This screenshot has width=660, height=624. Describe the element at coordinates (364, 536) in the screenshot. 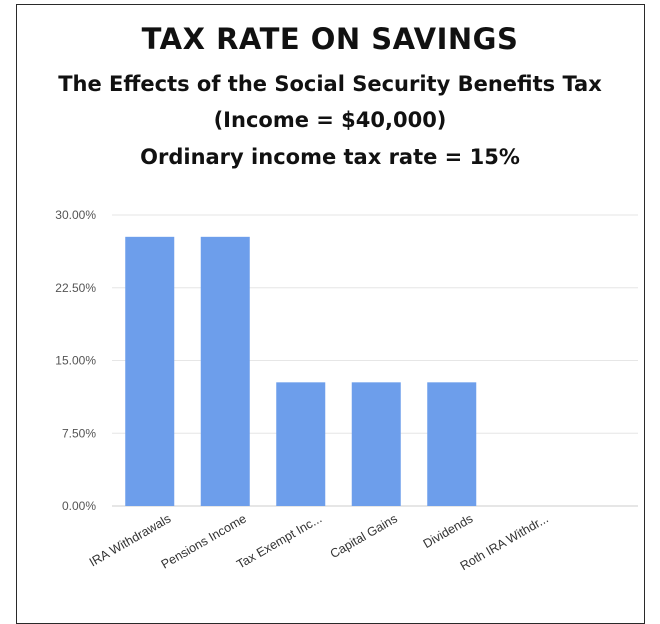

I see `category-label-3: Capital Gains` at that location.